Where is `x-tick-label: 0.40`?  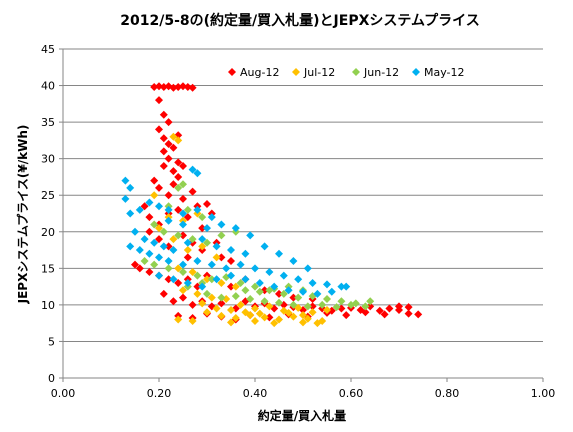
x-tick-label: 0.40 is located at coordinates (255, 393).